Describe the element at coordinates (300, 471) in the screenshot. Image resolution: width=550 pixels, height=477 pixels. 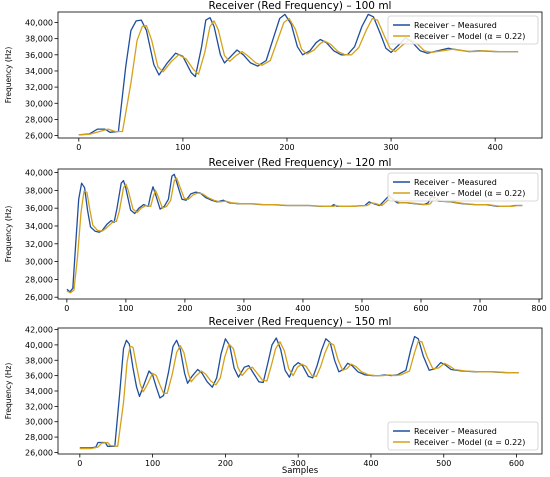
I see `x-axis-label: Samples` at that location.